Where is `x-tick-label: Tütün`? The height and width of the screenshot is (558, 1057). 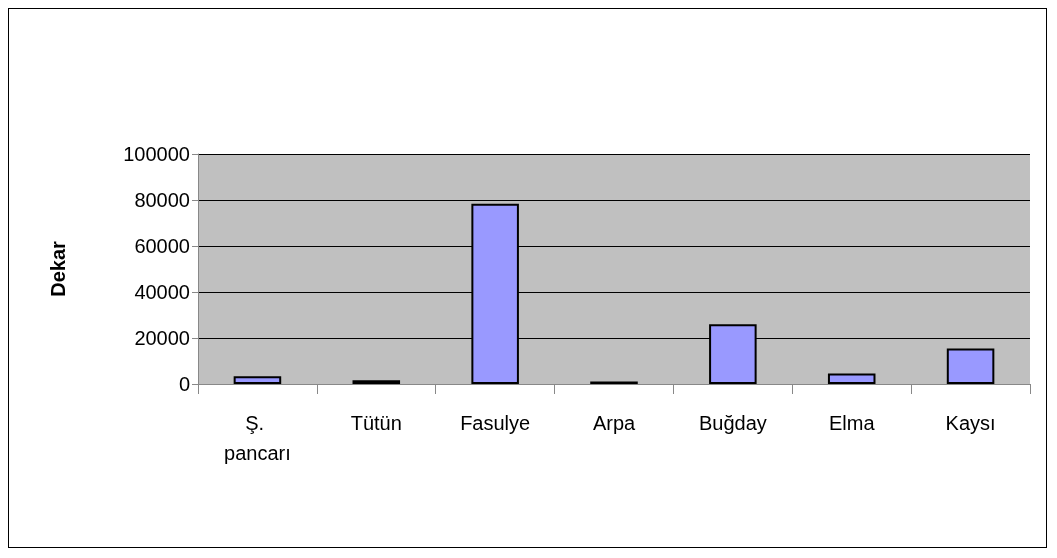
x-tick-label: Tütün is located at coordinates (376, 423).